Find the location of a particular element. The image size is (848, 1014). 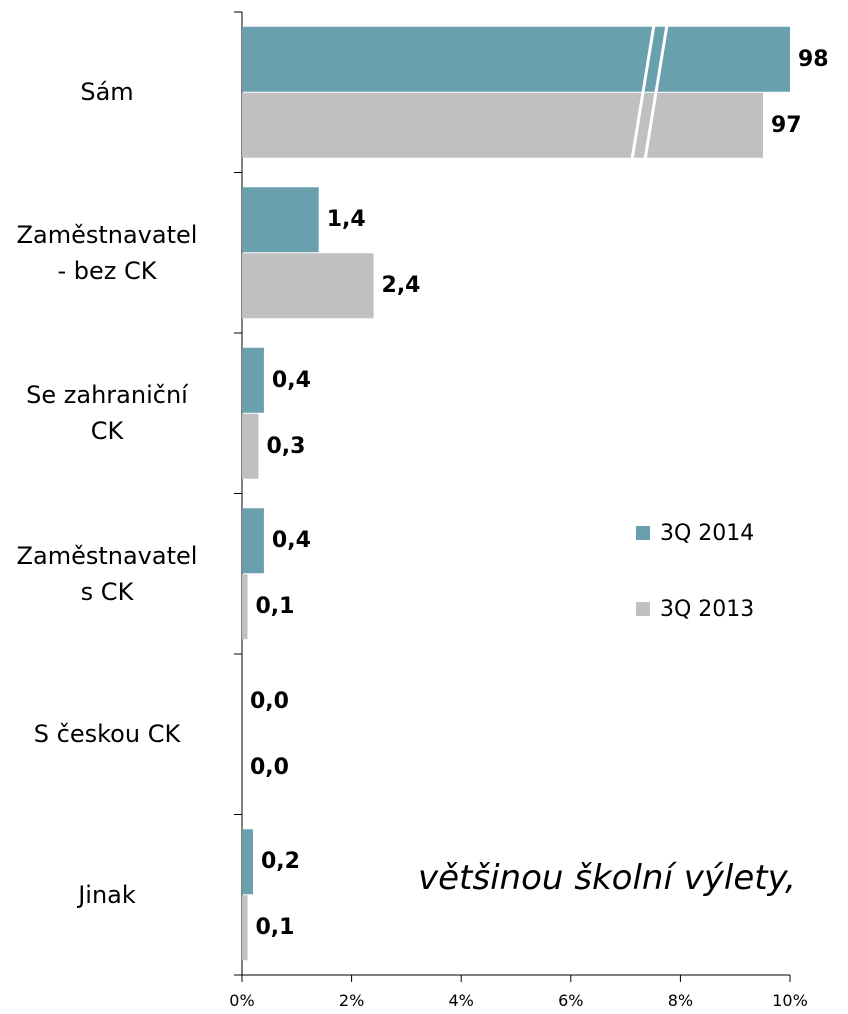

category-label: Zaměstnavatel - bez CK is located at coordinates (107, 252).